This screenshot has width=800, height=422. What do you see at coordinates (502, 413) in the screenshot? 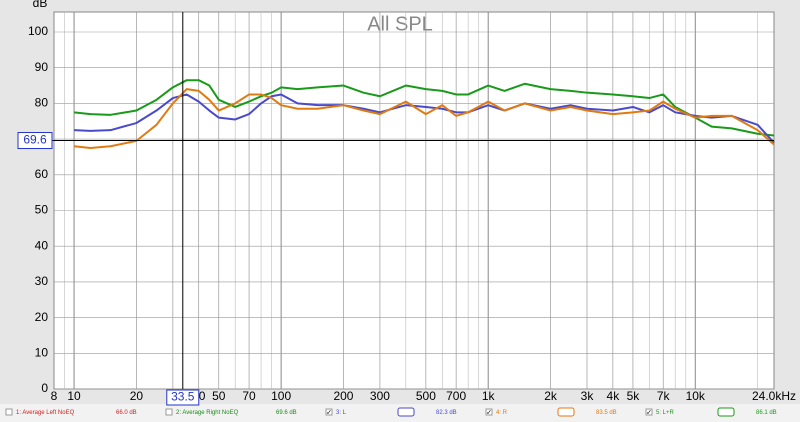
I see `legend-label: 4: R` at bounding box center [502, 413].